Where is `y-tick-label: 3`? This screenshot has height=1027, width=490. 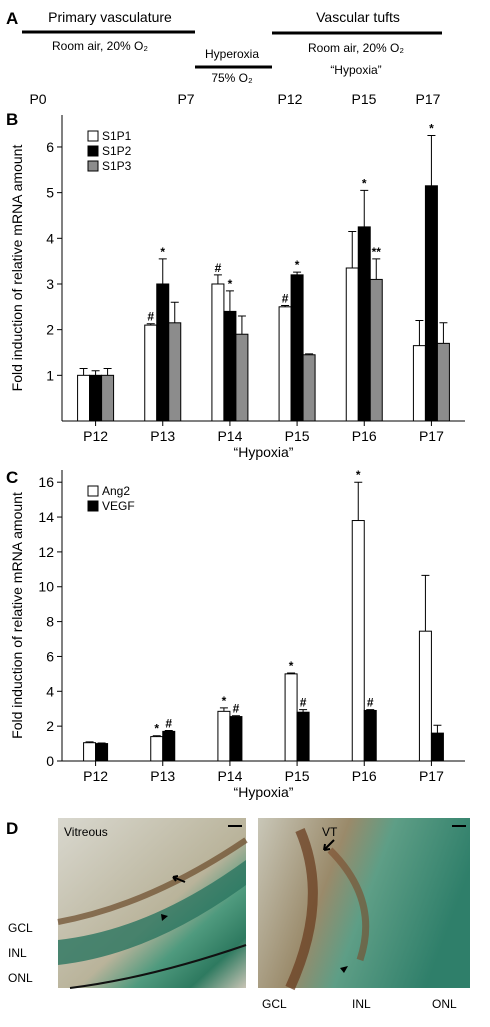 y-tick-label: 3 is located at coordinates (50, 284).